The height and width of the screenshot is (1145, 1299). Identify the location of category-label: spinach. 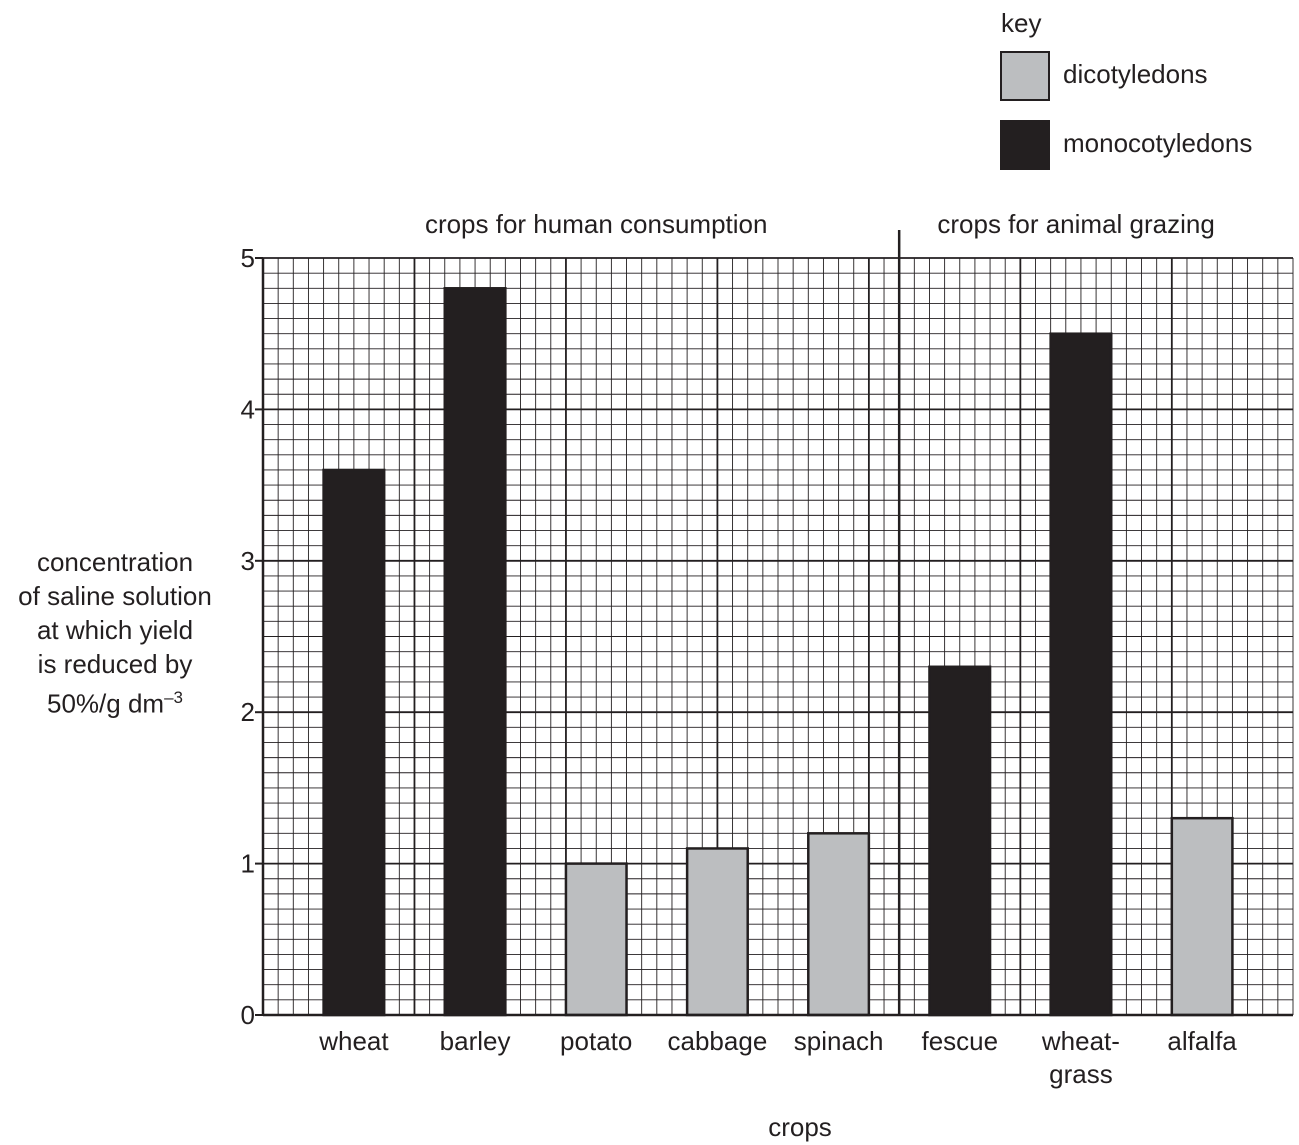
(839, 1041).